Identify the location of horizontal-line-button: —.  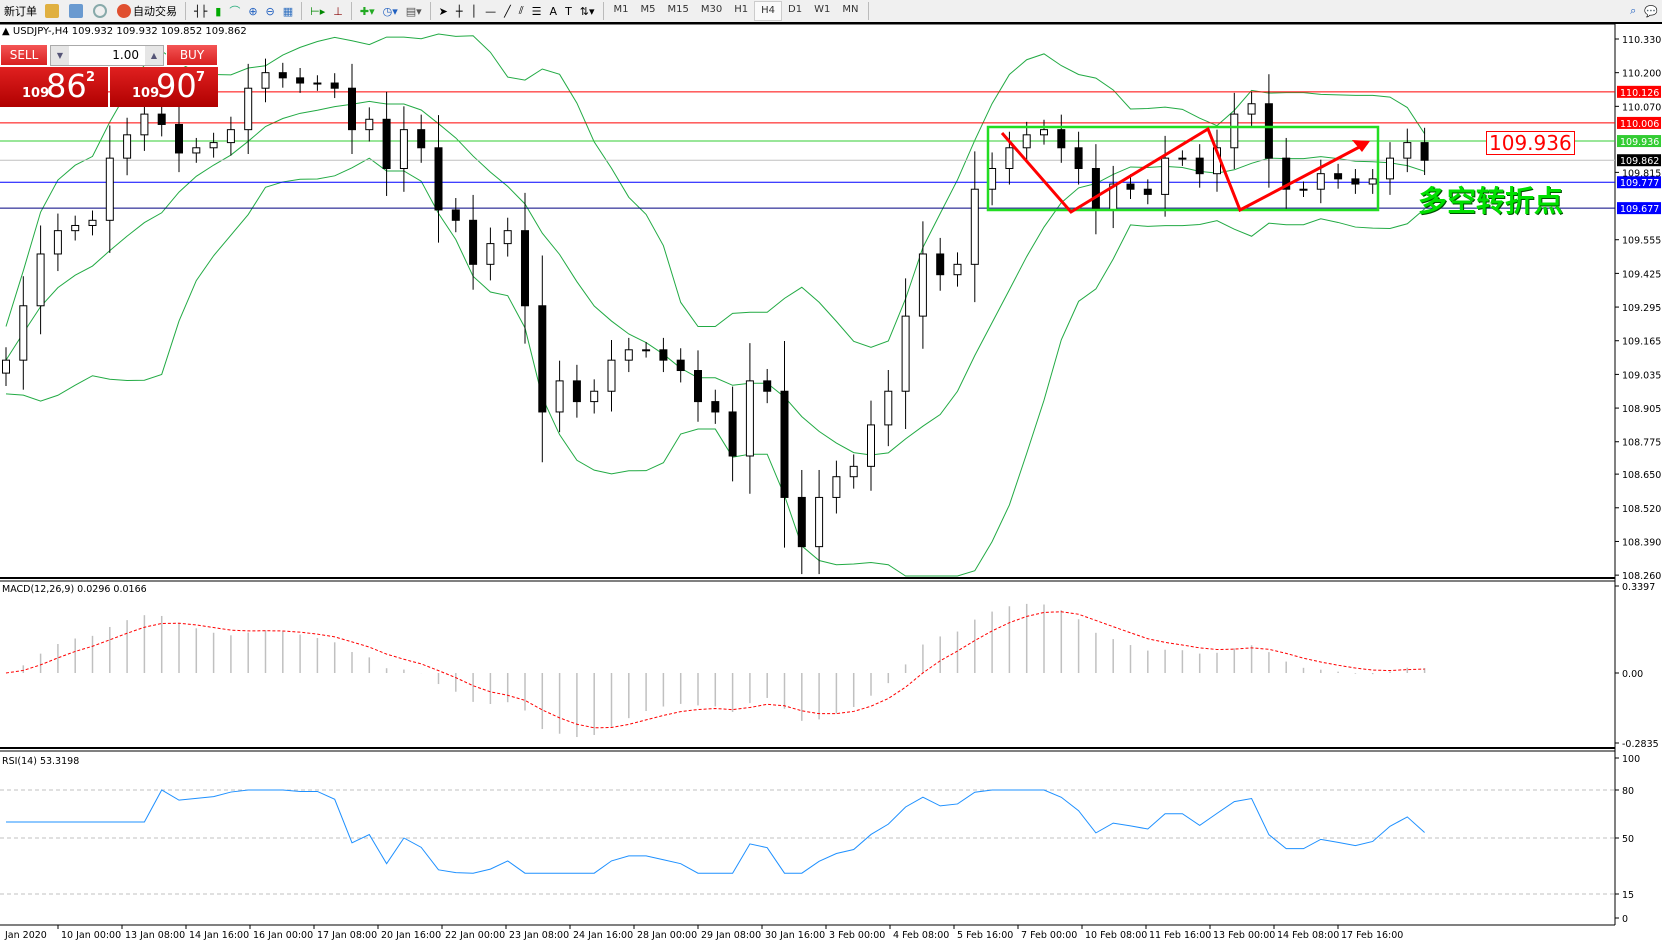
(490, 11).